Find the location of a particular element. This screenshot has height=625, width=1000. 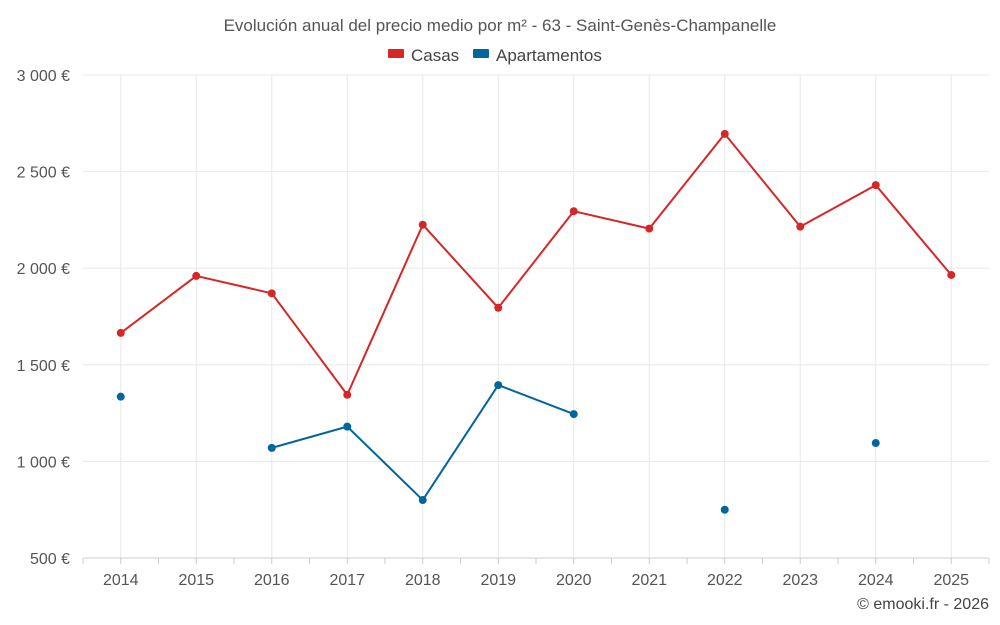

y-tick-label: 500 € is located at coordinates (50, 559).